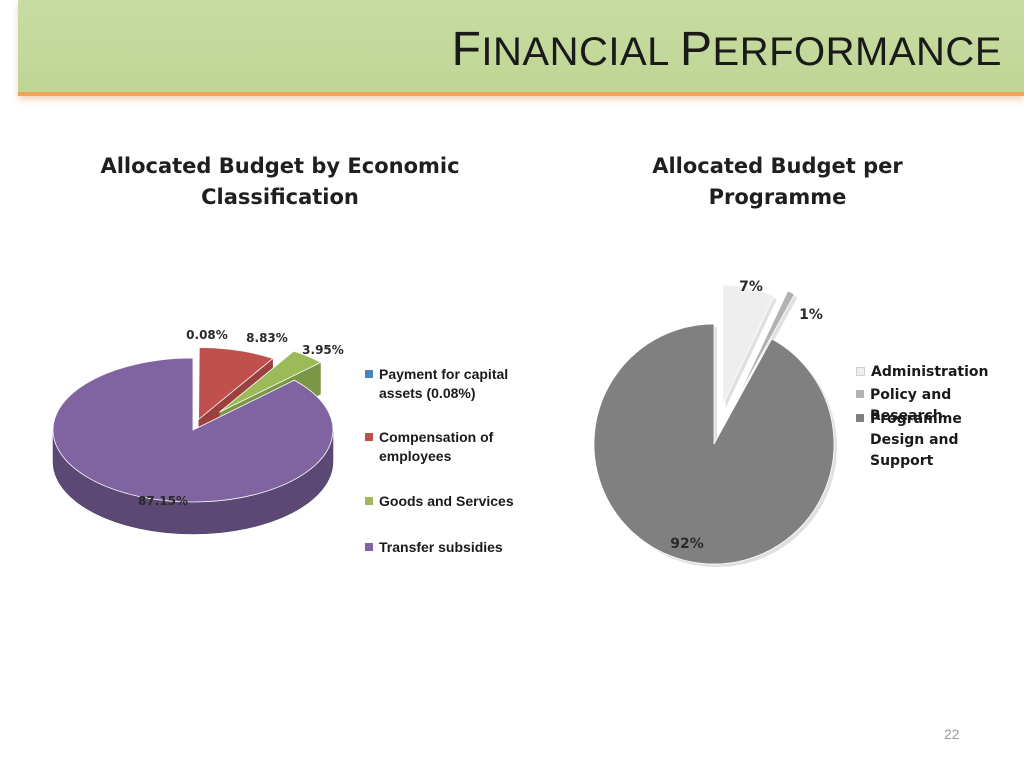 The width and height of the screenshot is (1024, 768). Describe the element at coordinates (696, 49) in the screenshot. I see `title-cap-p: P` at that location.